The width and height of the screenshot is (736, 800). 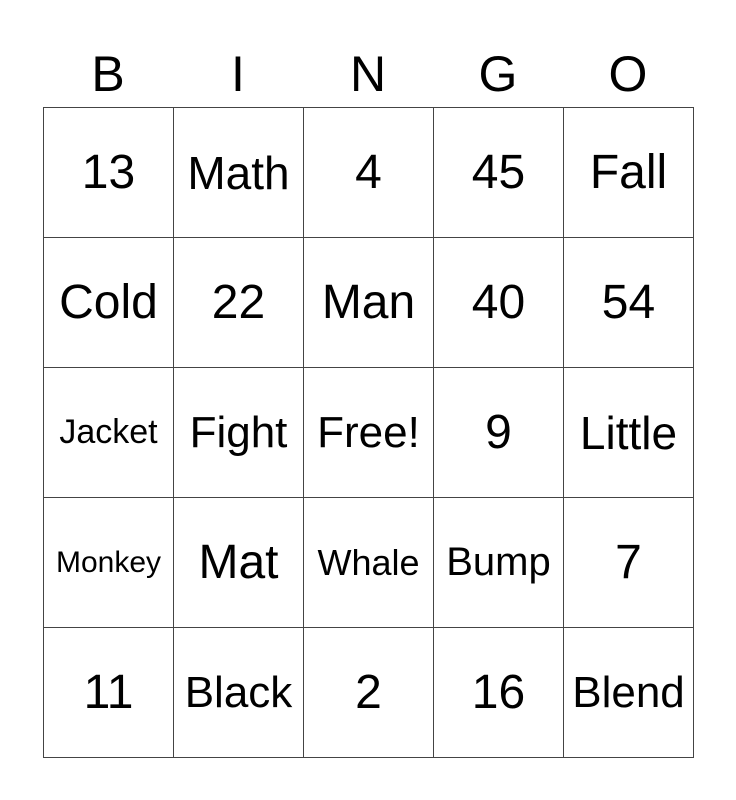 What do you see at coordinates (108, 432) in the screenshot?
I see `bingo-cell: Jacket` at bounding box center [108, 432].